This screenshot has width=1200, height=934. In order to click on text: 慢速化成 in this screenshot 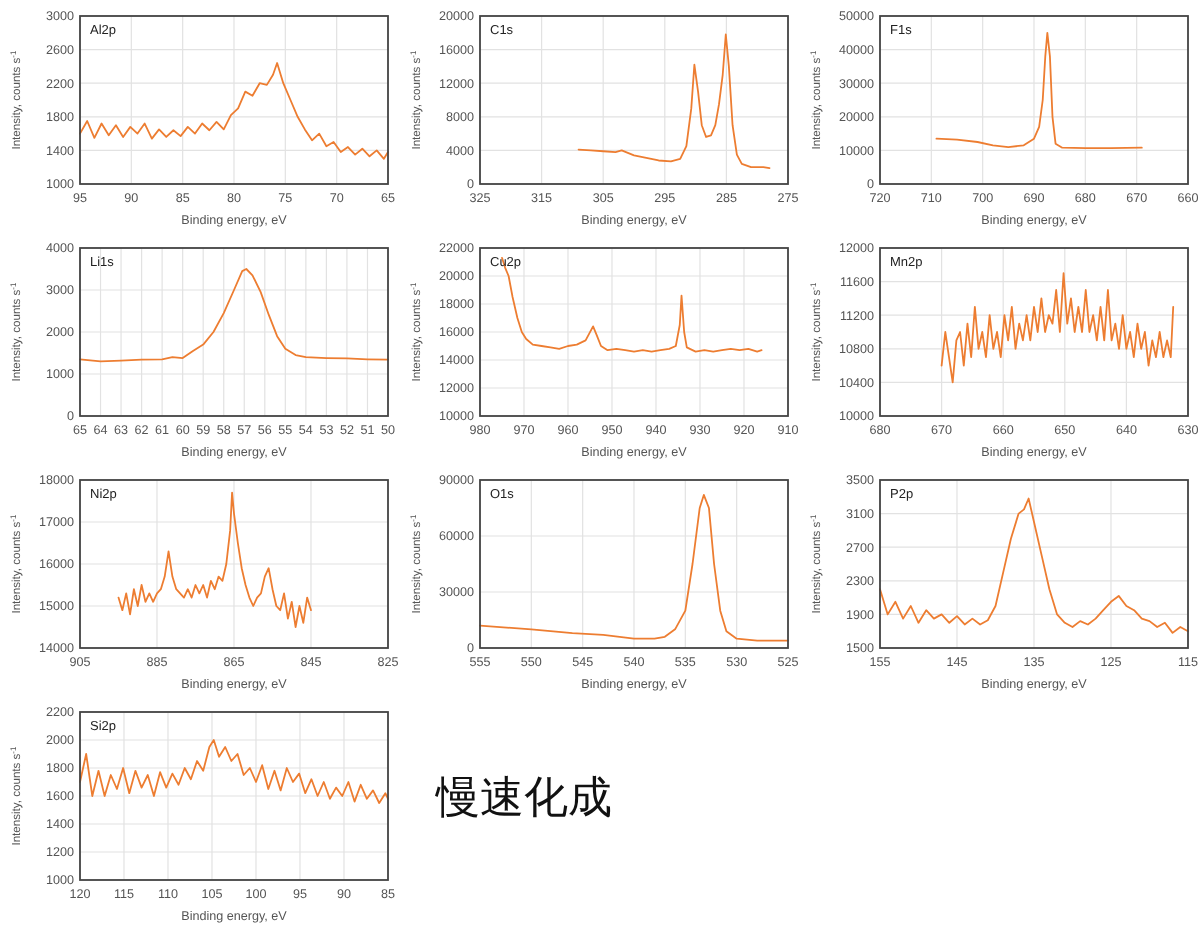, I will do `click(523, 799)`.